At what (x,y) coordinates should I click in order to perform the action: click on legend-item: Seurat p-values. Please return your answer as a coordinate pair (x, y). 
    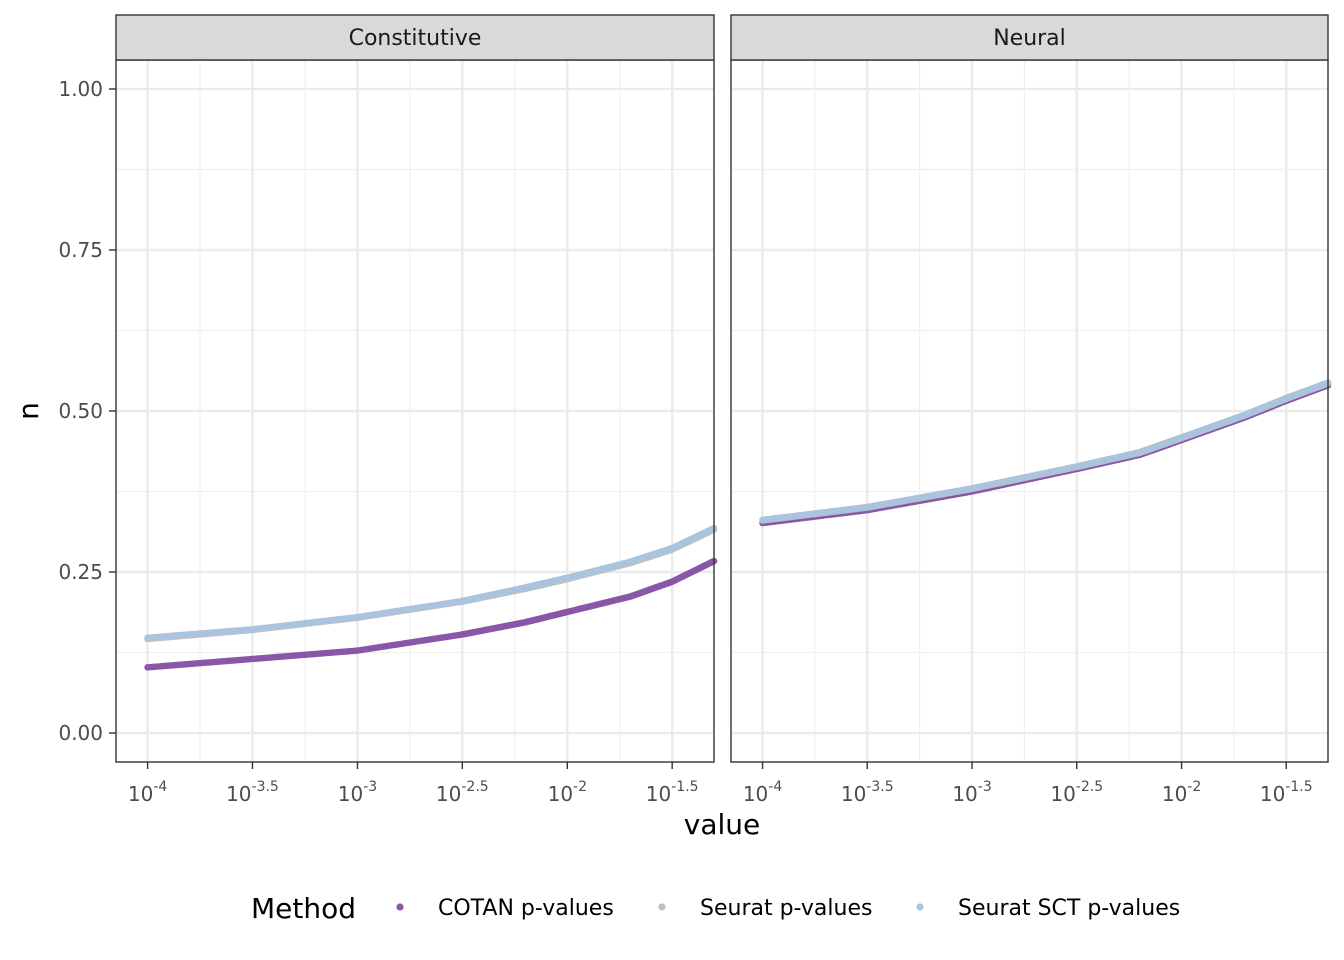
    Looking at the image, I should click on (765, 908).